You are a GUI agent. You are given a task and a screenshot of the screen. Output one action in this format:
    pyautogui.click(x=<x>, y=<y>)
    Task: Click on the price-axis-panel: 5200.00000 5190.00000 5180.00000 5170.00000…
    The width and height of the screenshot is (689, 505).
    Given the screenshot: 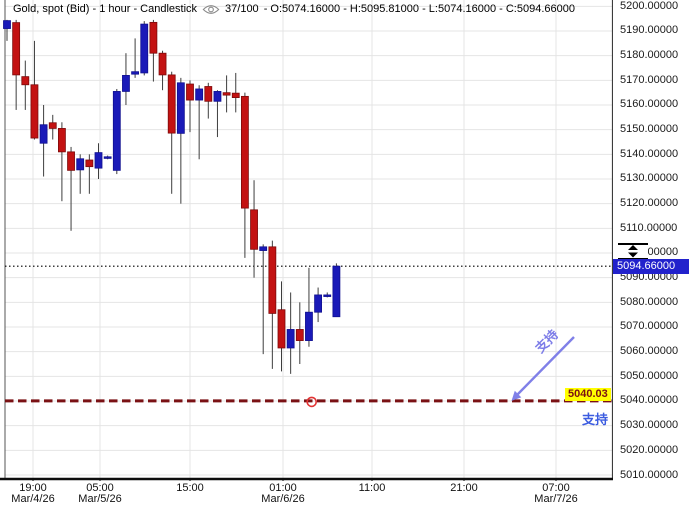 What is the action you would take?
    pyautogui.click(x=651, y=240)
    